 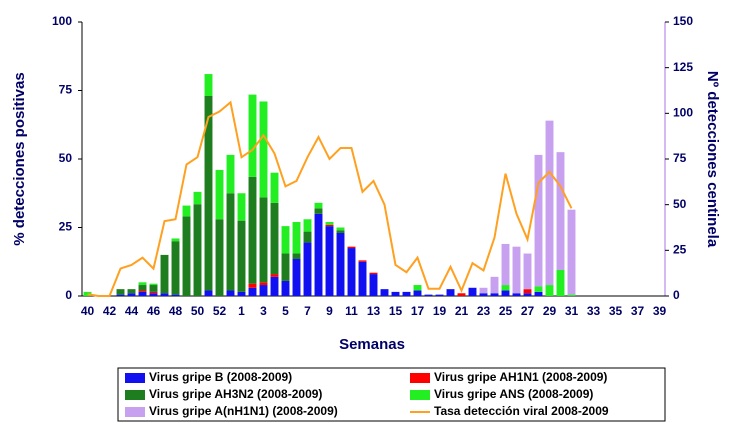 What do you see at coordinates (396, 311) in the screenshot?
I see `x-tick-label: 15` at bounding box center [396, 311].